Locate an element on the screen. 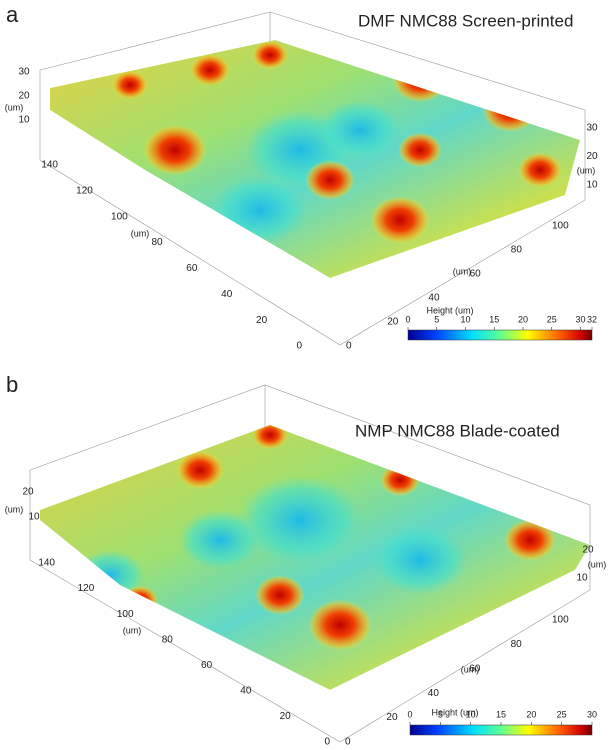 The height and width of the screenshot is (750, 608). panel-label: a is located at coordinates (12, 14).